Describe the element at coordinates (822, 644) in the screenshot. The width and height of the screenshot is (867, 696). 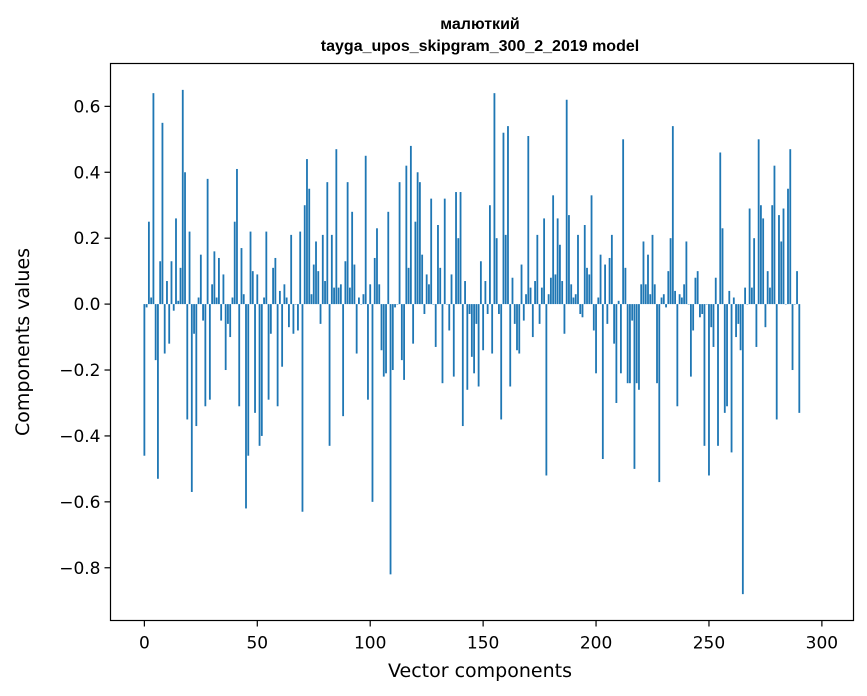
I see `x-tick-label: 300` at that location.